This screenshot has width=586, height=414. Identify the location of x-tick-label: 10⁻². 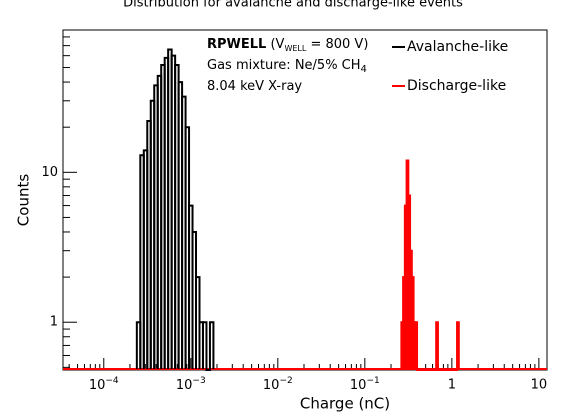
(278, 384).